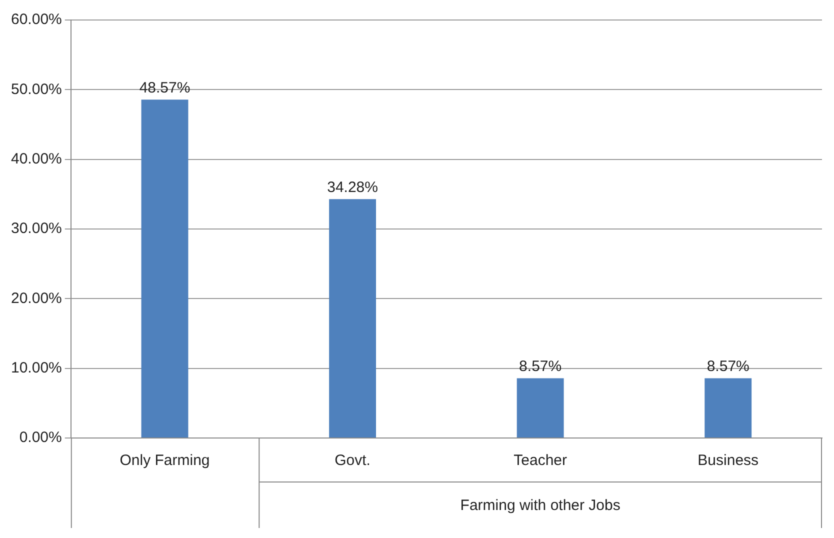 The width and height of the screenshot is (834, 538). Describe the element at coordinates (164, 87) in the screenshot. I see `data-label: 48.57%` at that location.